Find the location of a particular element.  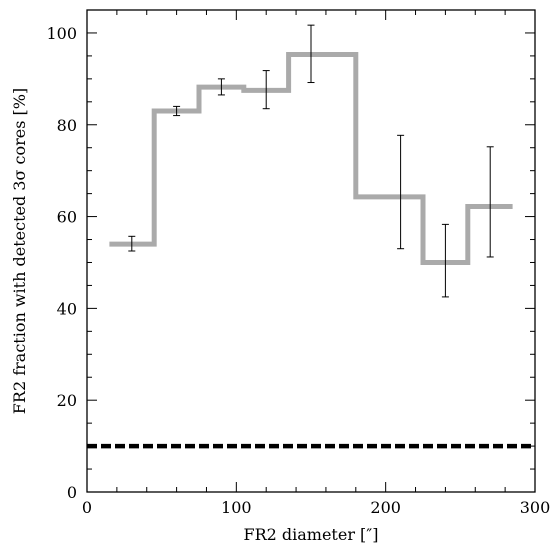

x-tick-label: 200 is located at coordinates (385, 507).